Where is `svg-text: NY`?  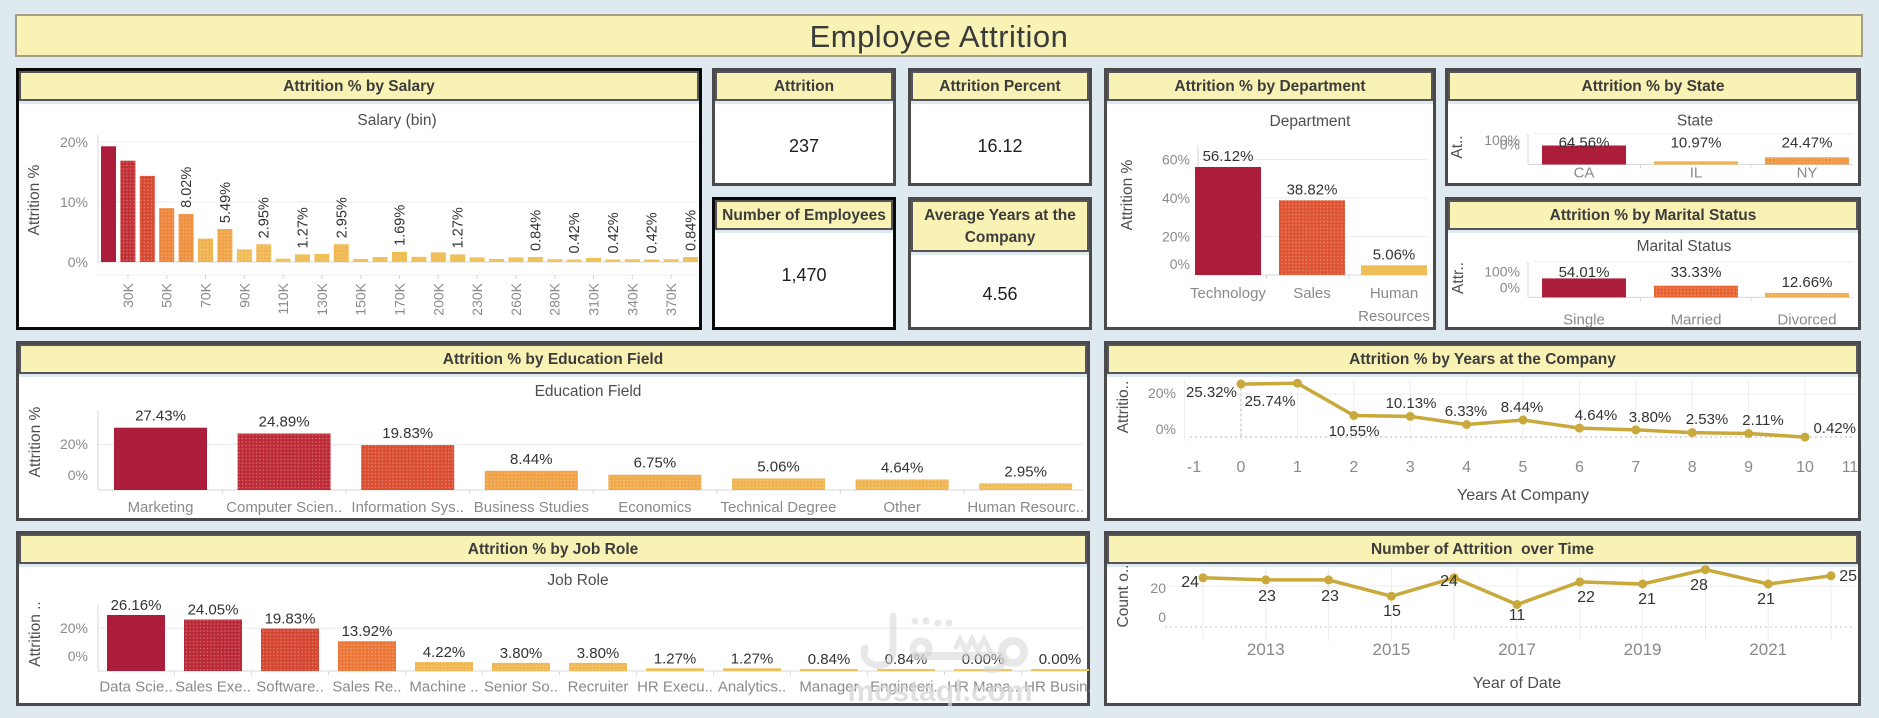
svg-text: NY is located at coordinates (1807, 173).